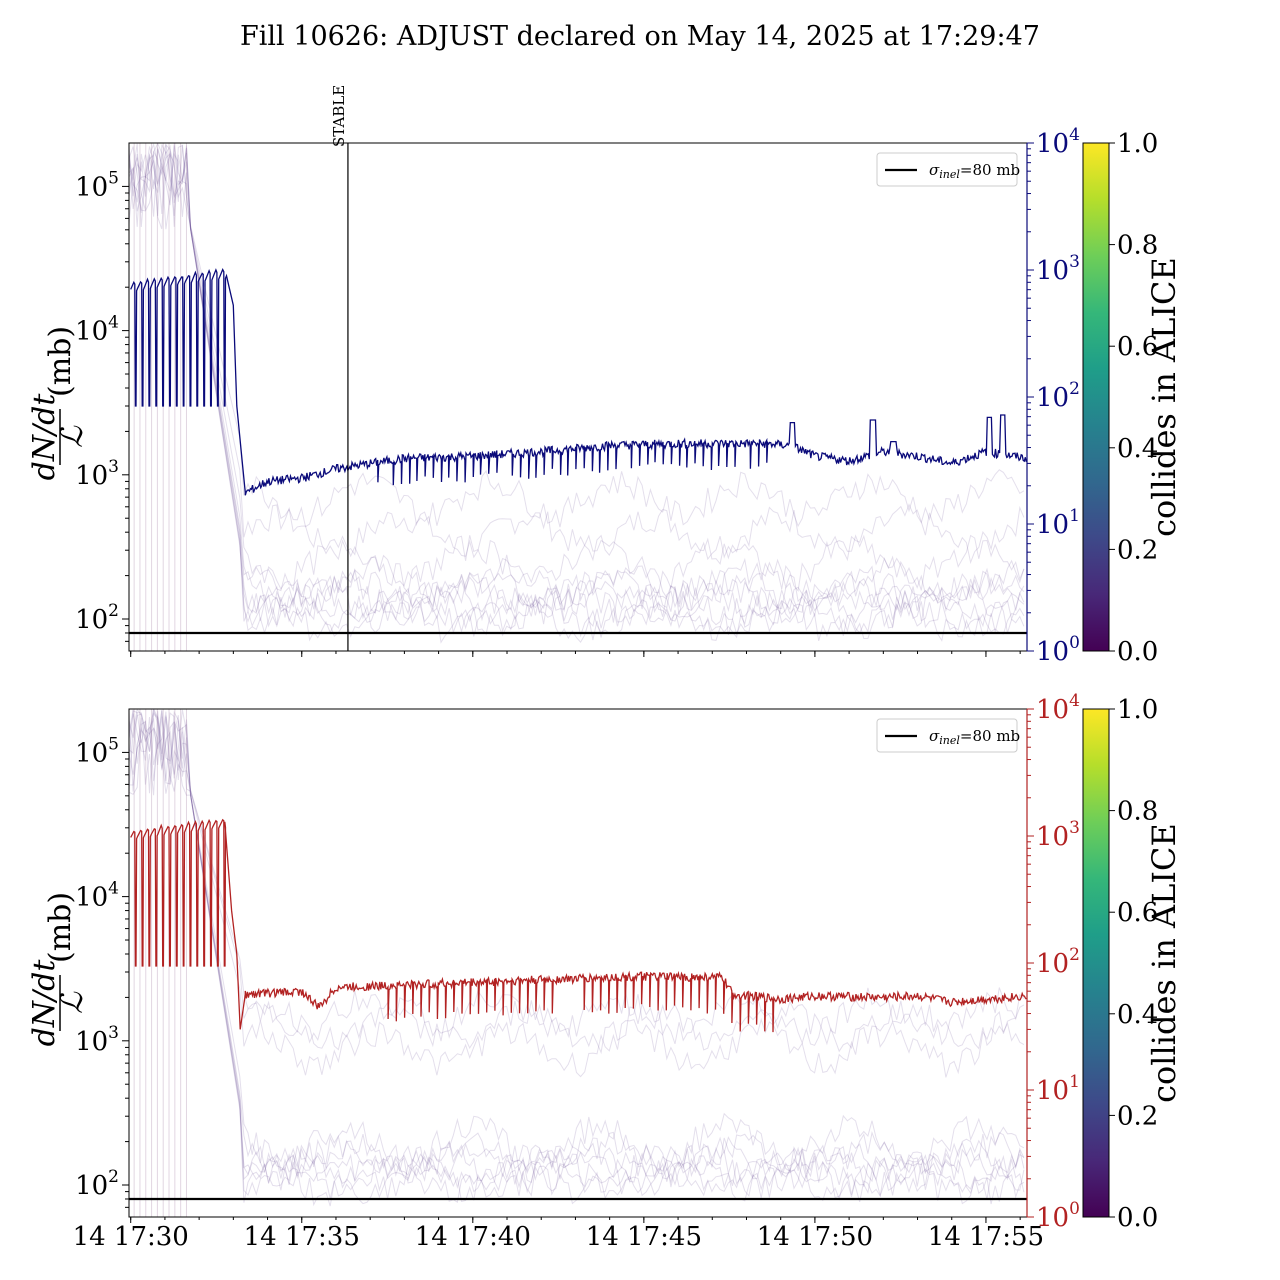 This screenshot has height=1280, width=1280. Describe the element at coordinates (339, 116) in the screenshot. I see `stable-label: STABLE` at that location.